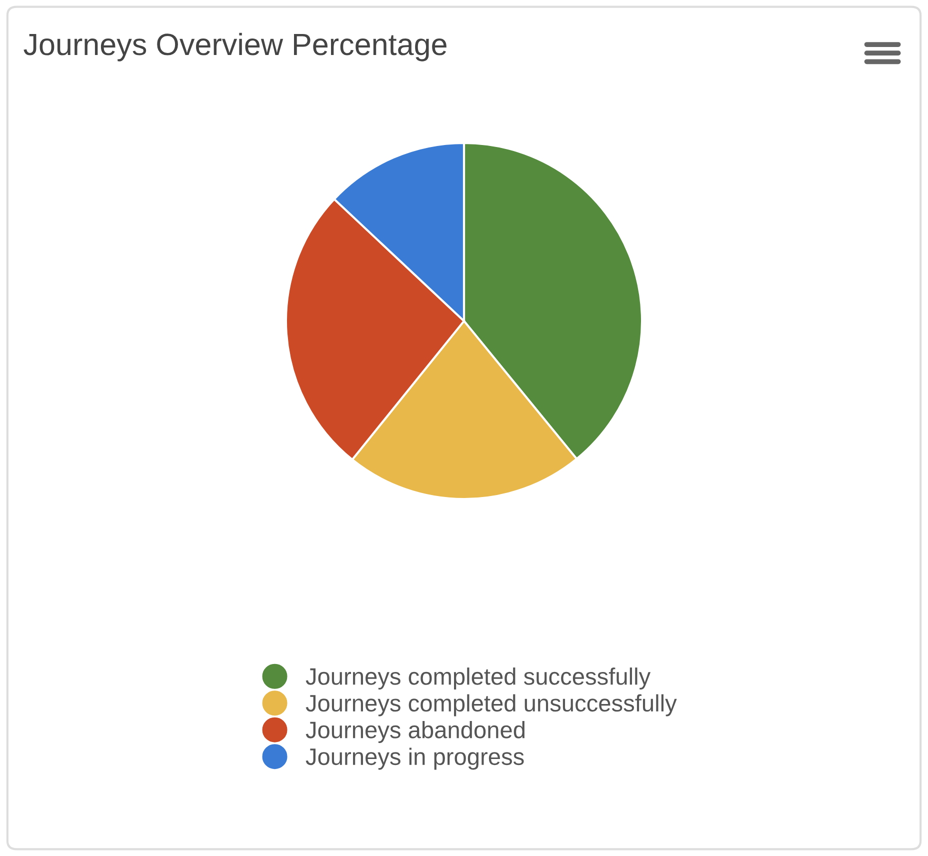 This screenshot has width=928, height=856. What do you see at coordinates (415, 732) in the screenshot?
I see `legend-label: Journeys abandoned` at bounding box center [415, 732].